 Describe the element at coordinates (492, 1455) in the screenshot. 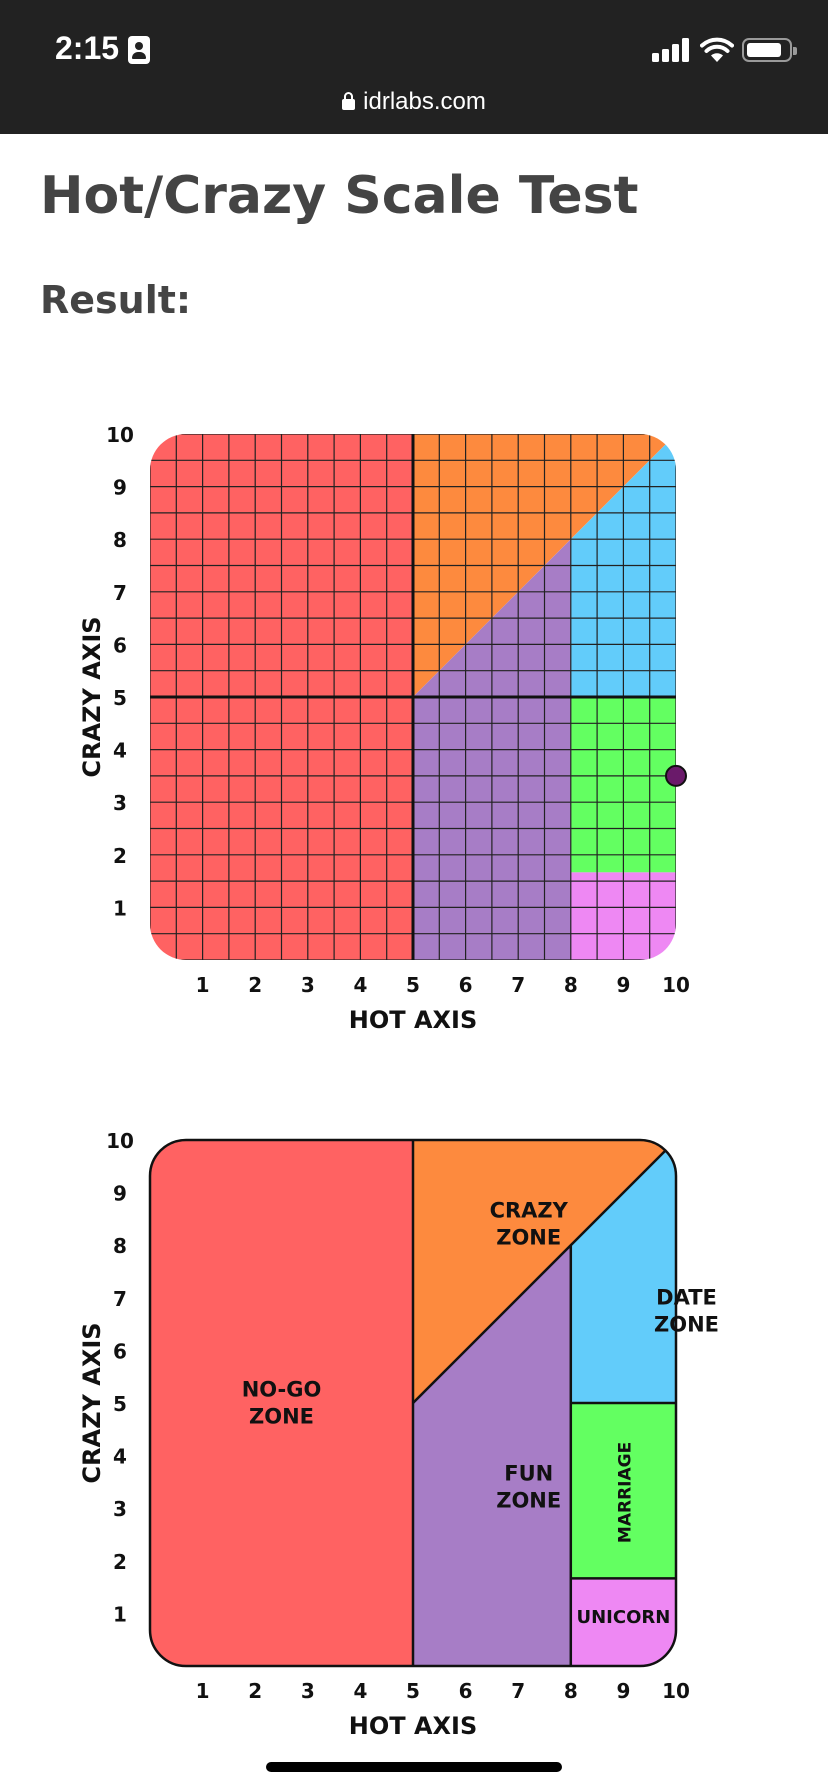

I see `zone-fun` at that location.